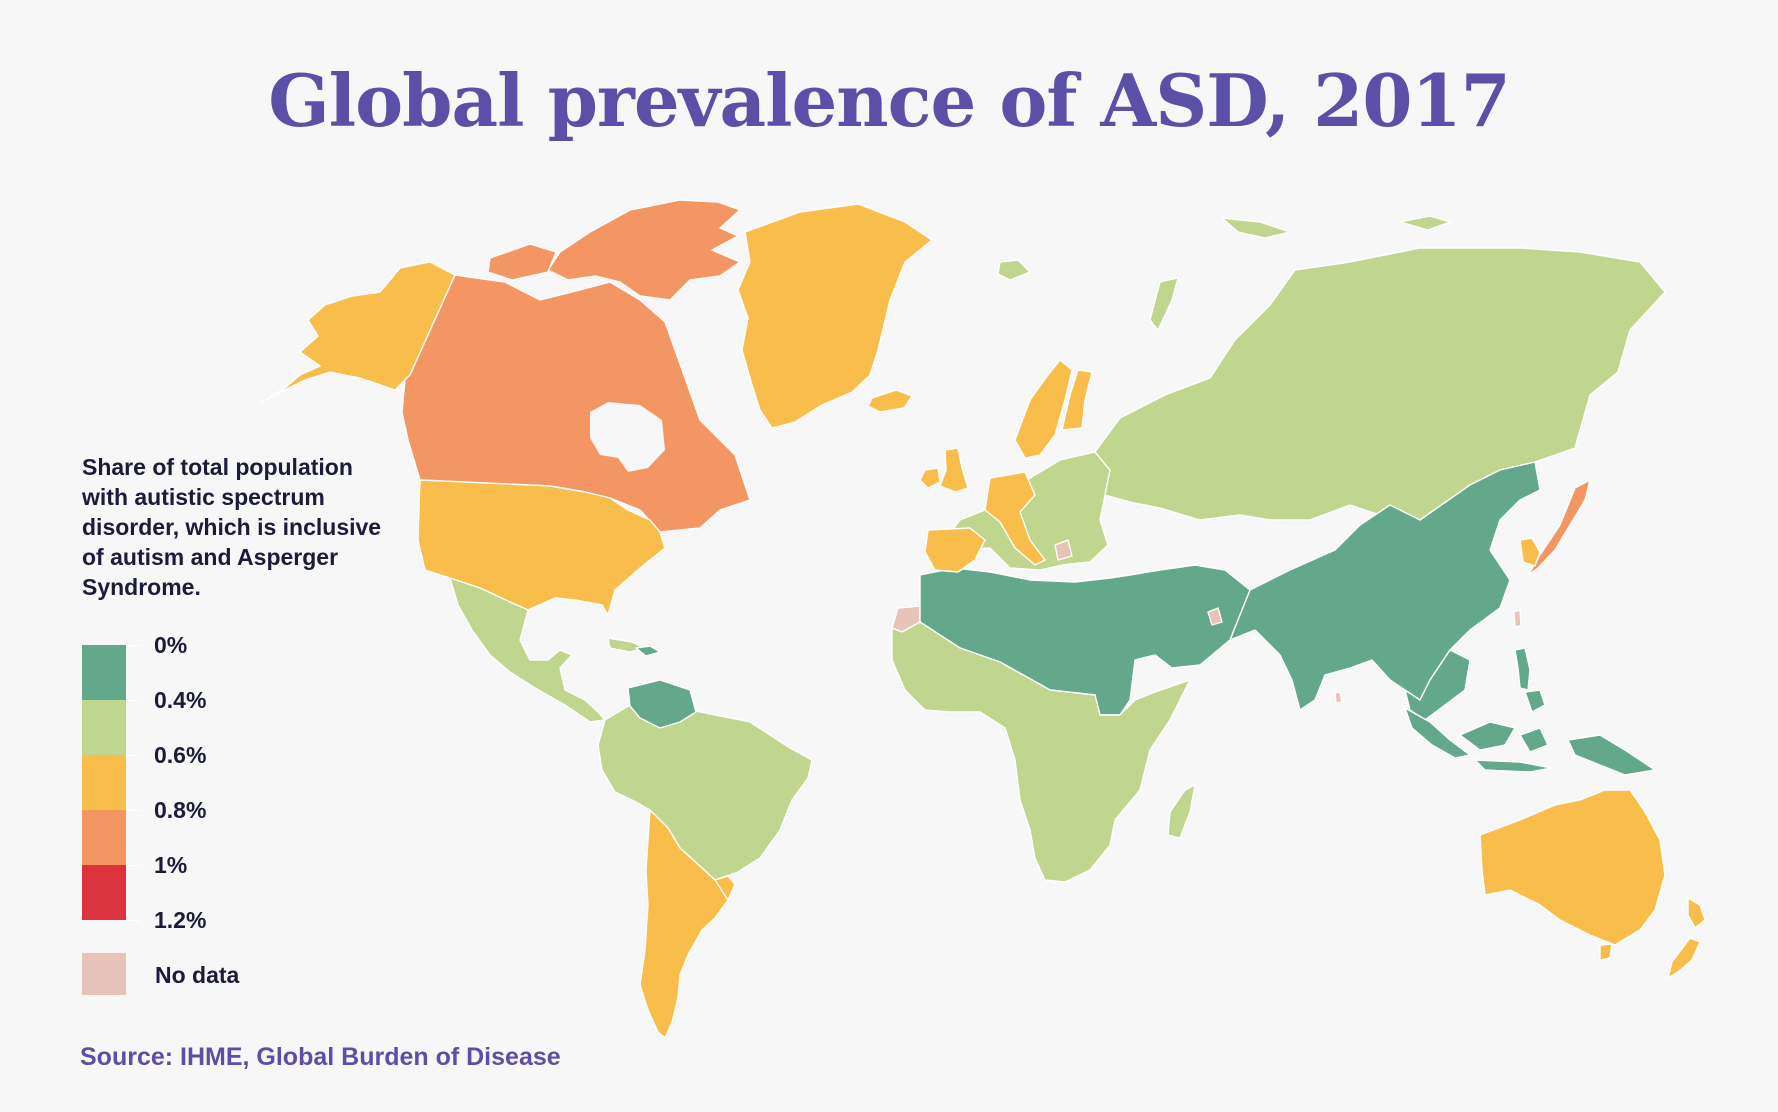  I want to click on region-japan, so click(1559, 527).